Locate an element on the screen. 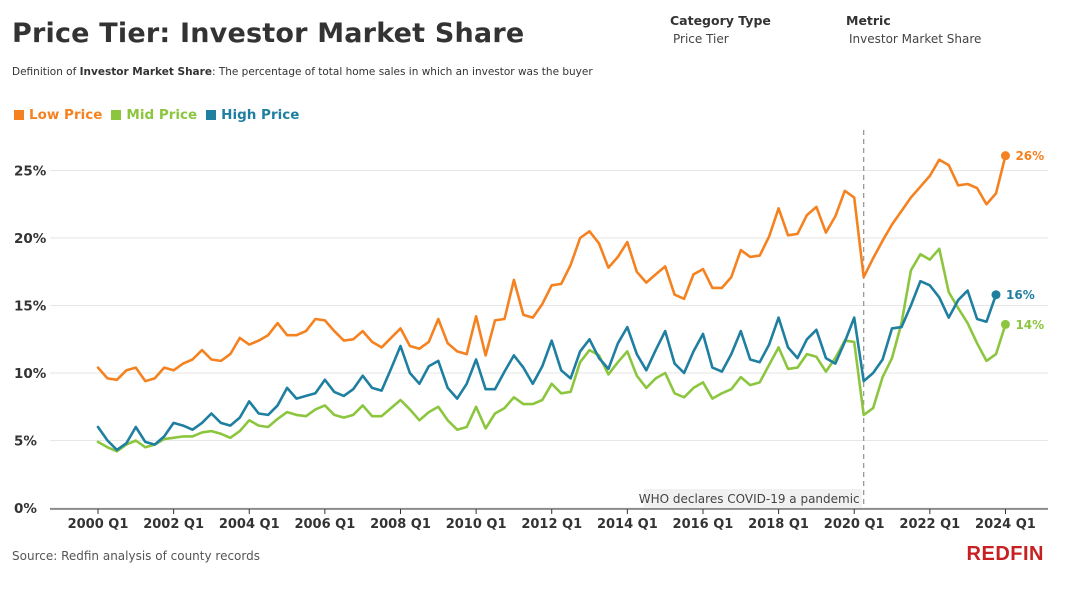  page-title: Price Tier: Investor Market Share is located at coordinates (268, 33).